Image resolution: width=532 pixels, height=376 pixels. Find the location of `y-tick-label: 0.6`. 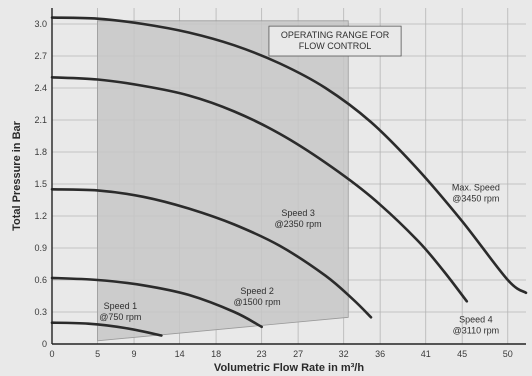

y-tick-label: 0.6 is located at coordinates (40, 280).